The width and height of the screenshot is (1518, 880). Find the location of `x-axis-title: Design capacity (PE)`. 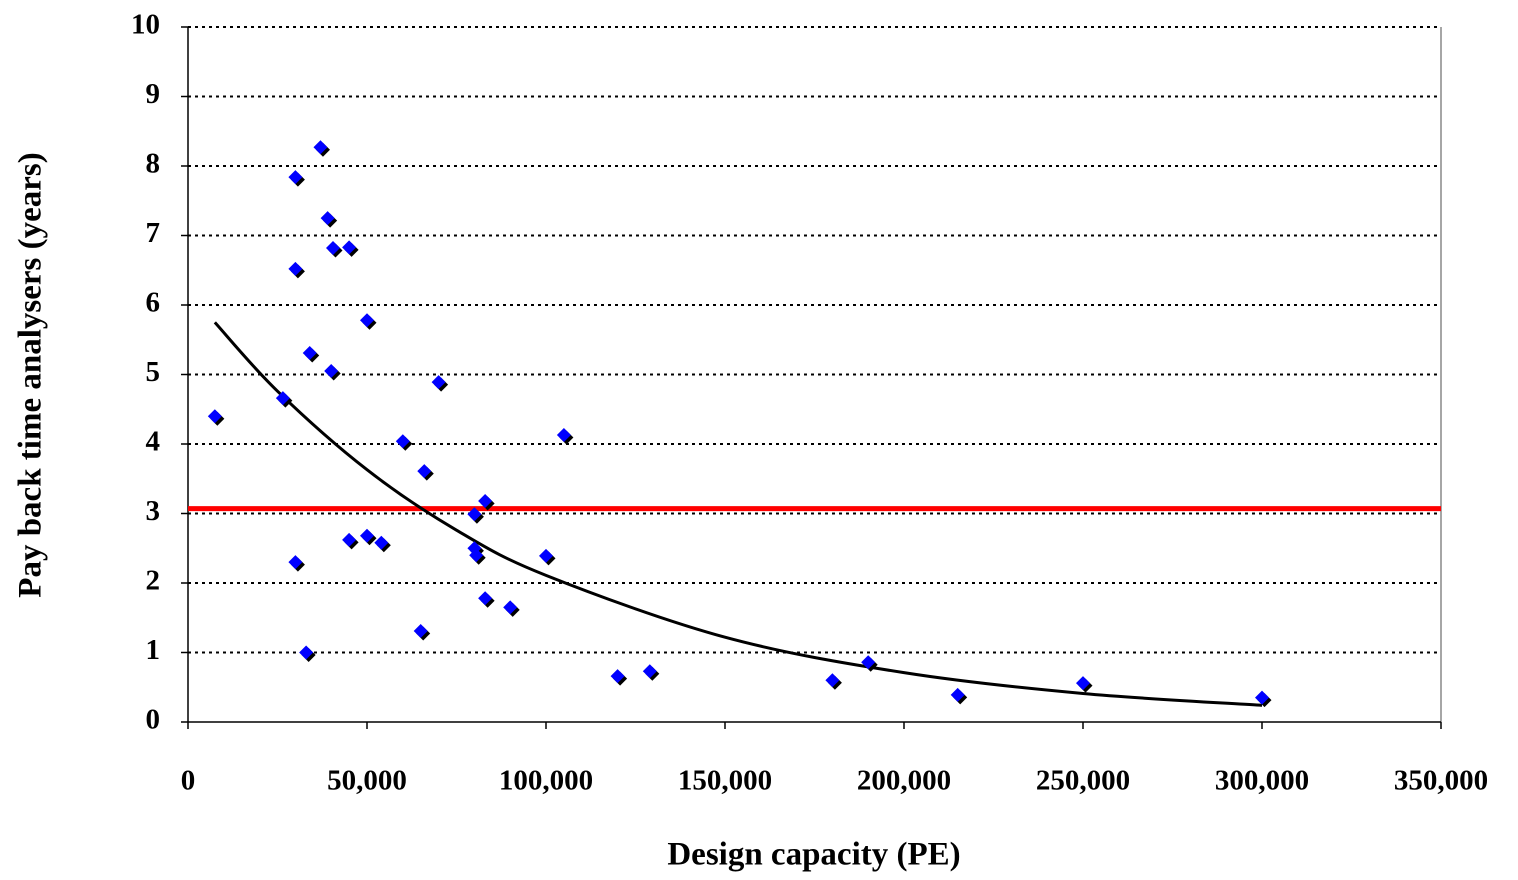

x-axis-title: Design capacity (PE) is located at coordinates (813, 855).